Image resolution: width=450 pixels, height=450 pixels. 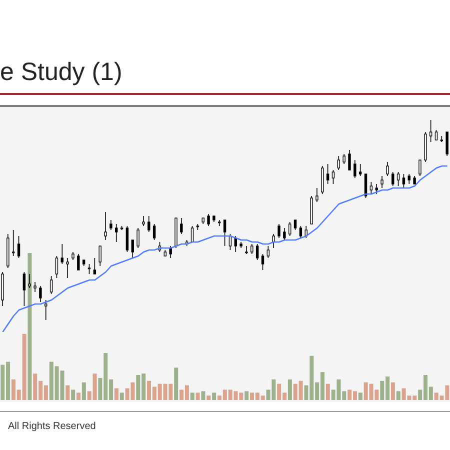 I want to click on text: All Rights Reserved, so click(x=52, y=426).